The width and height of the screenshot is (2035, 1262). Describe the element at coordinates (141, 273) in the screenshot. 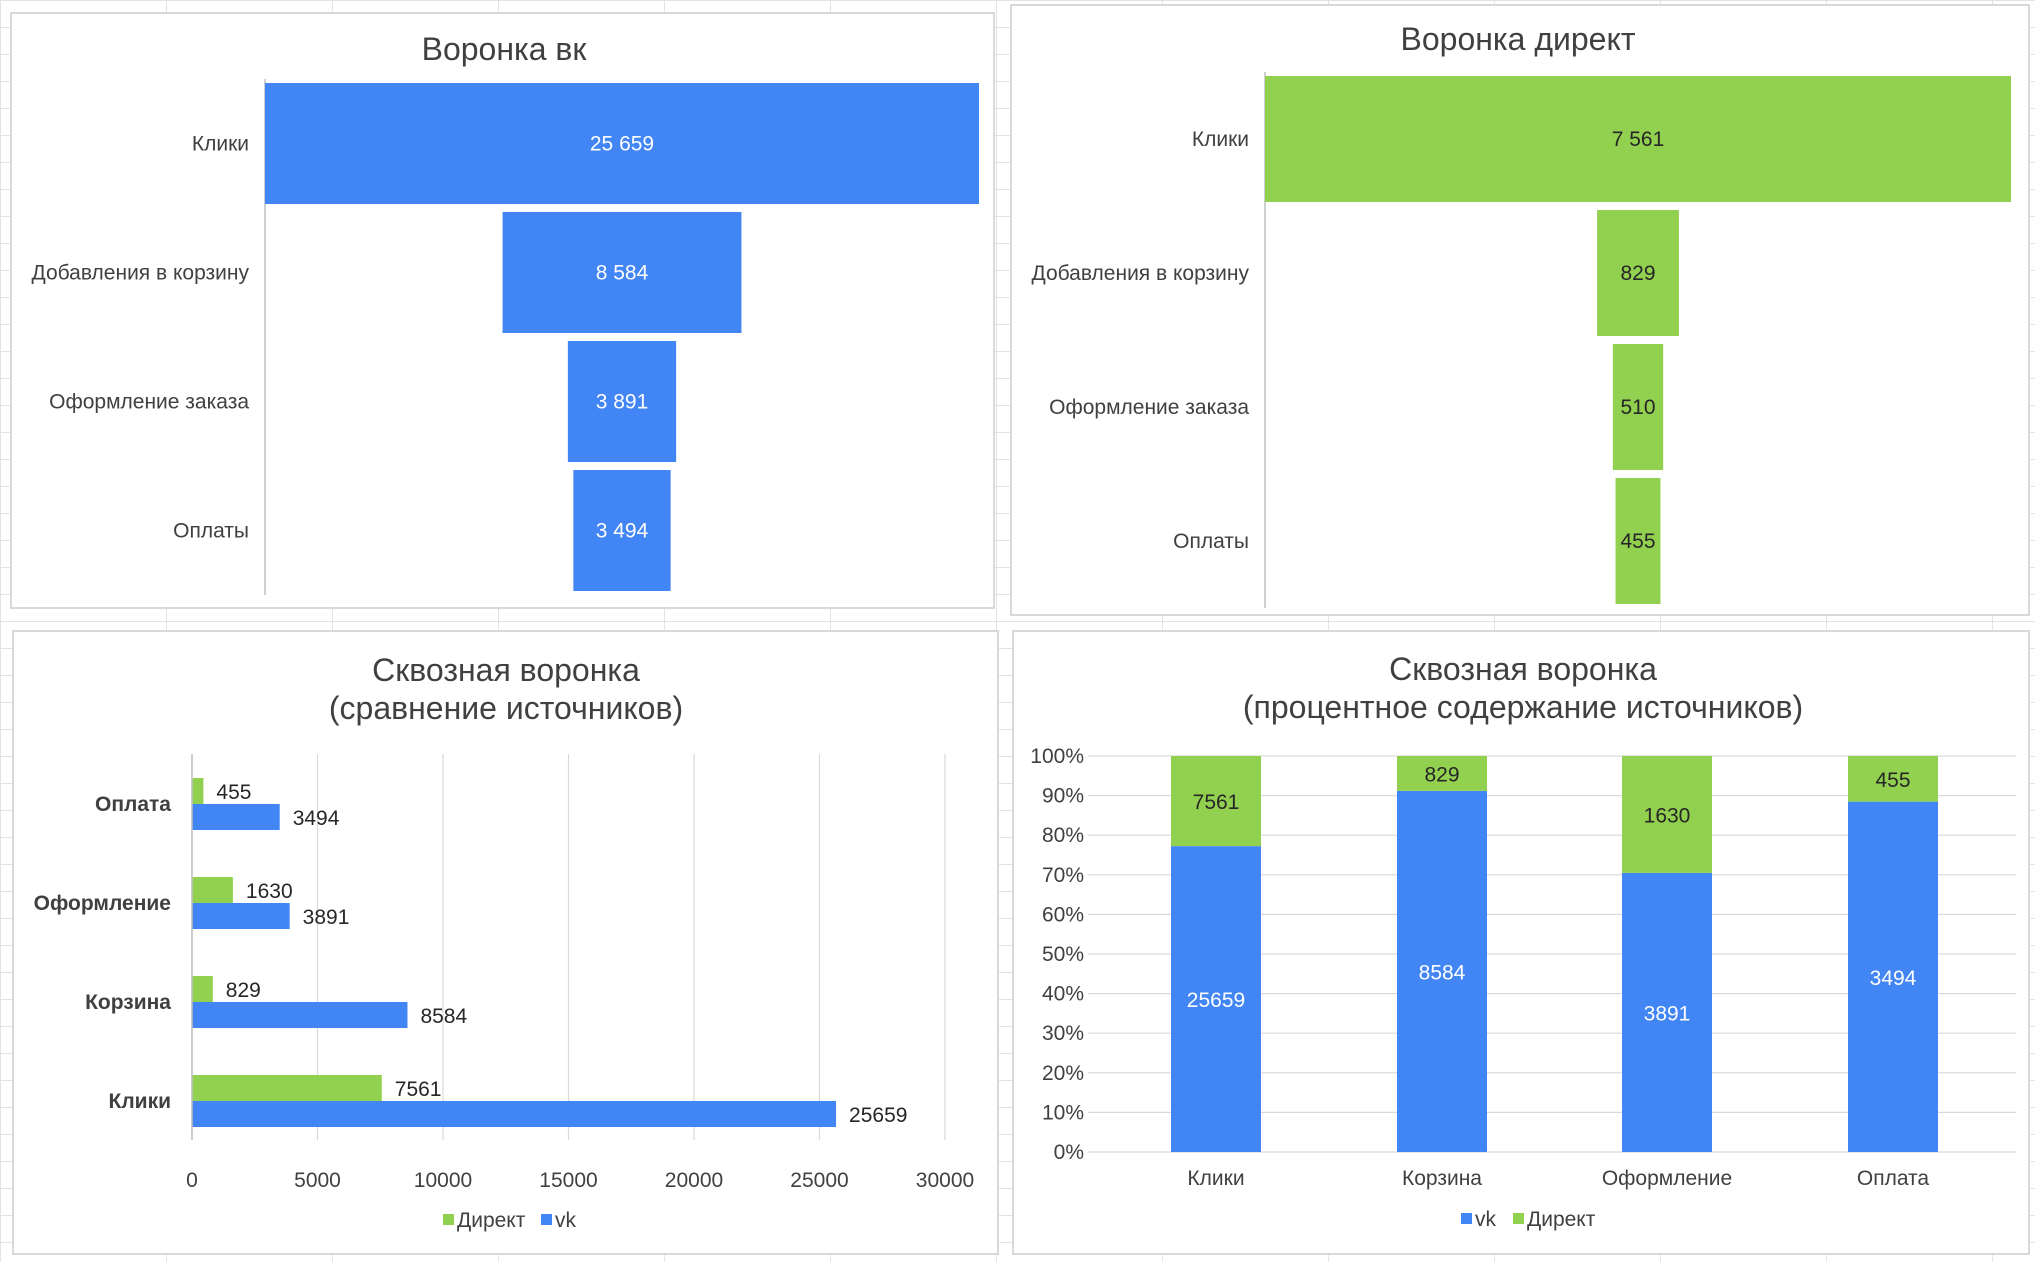

I see `funnel-vk-category-label-1: Добавления в корзину` at that location.